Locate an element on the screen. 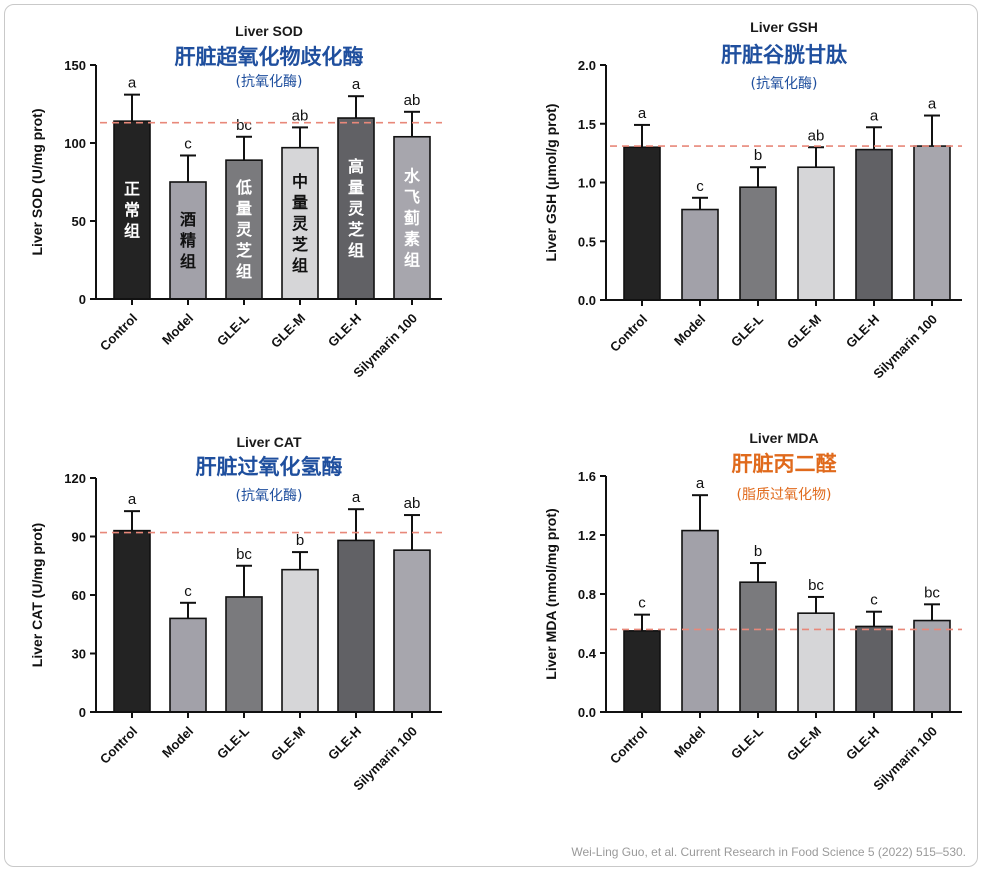  bar-label-cn: 飞 is located at coordinates (412, 196).